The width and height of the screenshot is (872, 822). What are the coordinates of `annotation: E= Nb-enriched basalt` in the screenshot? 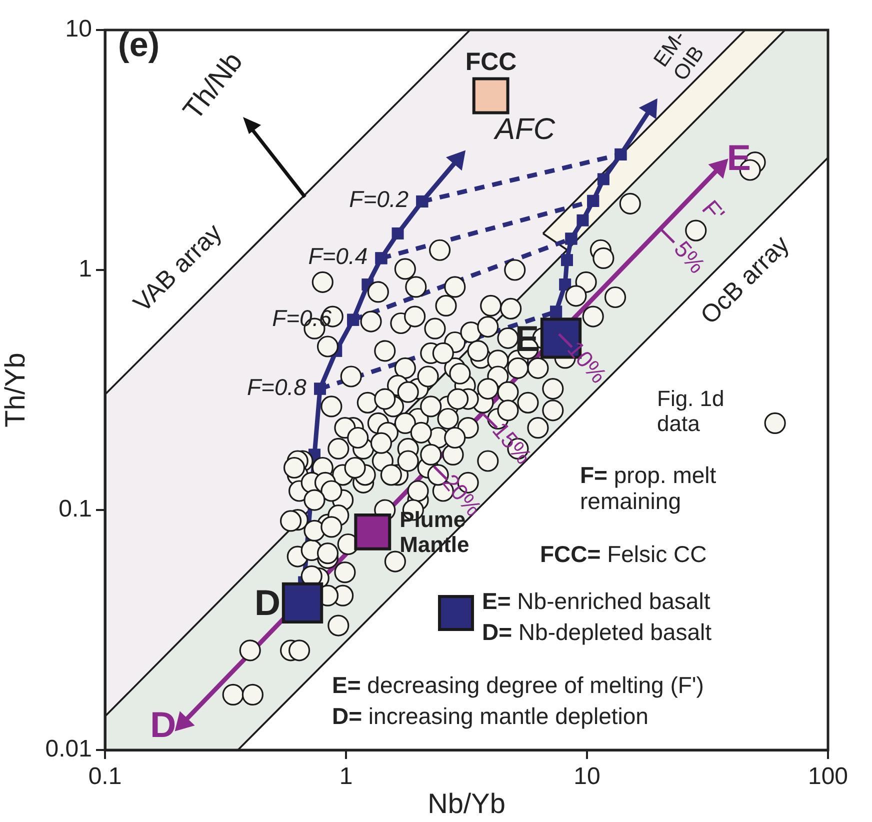 It's located at (596, 601).